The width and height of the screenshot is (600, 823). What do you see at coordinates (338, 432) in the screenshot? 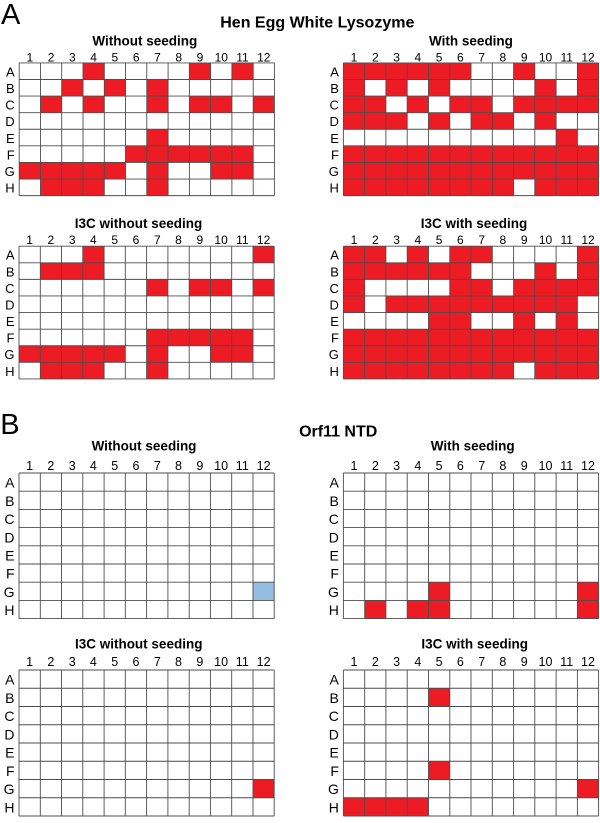
I see `svg-text: Orf11 NTD` at bounding box center [338, 432].